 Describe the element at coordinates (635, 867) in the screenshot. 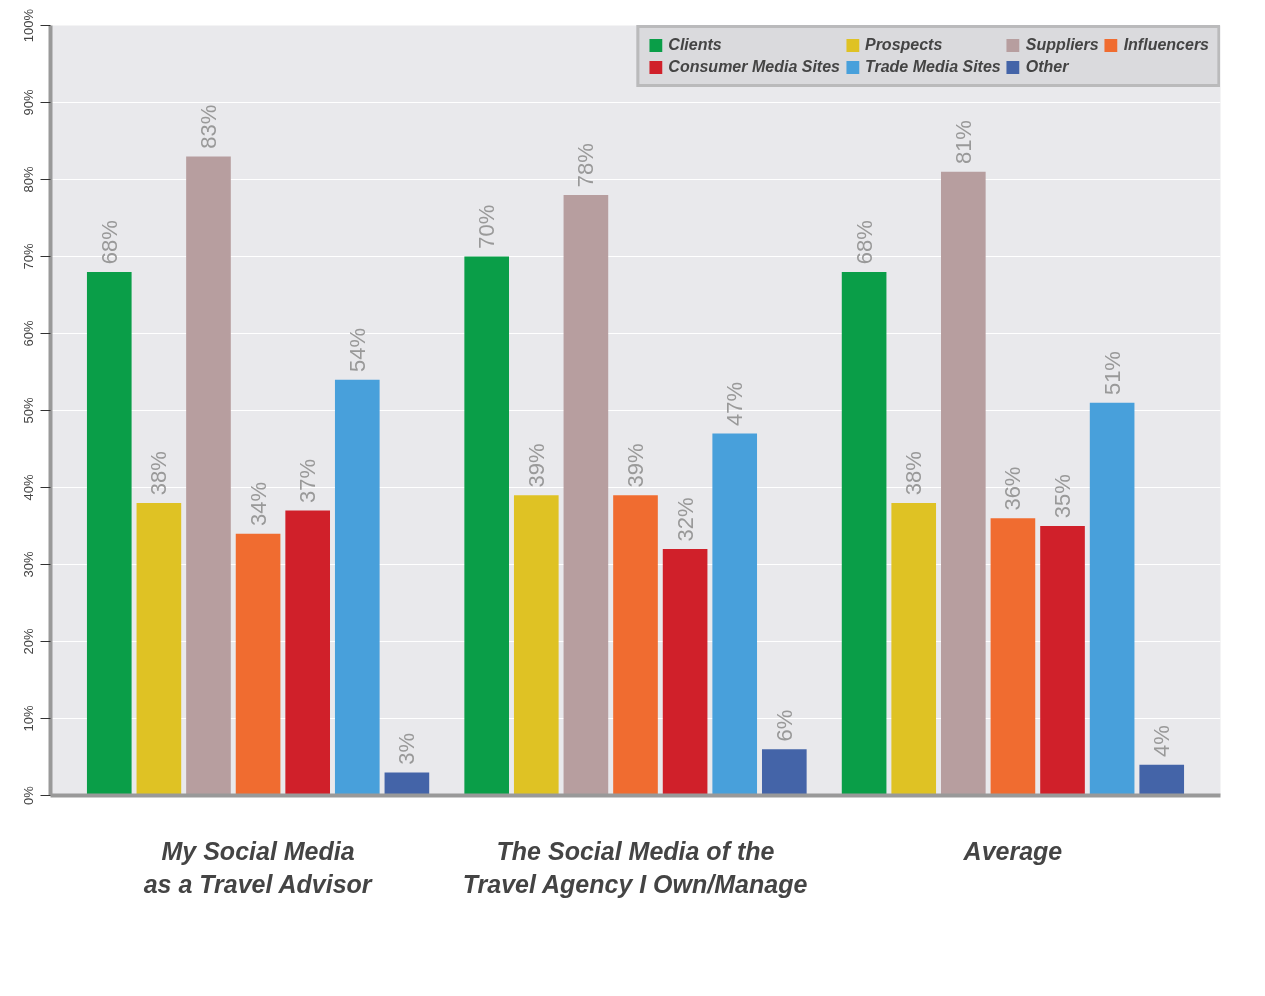

I see `x-tick-label: The Social Media of the Travel Agency I Own/Manage` at that location.